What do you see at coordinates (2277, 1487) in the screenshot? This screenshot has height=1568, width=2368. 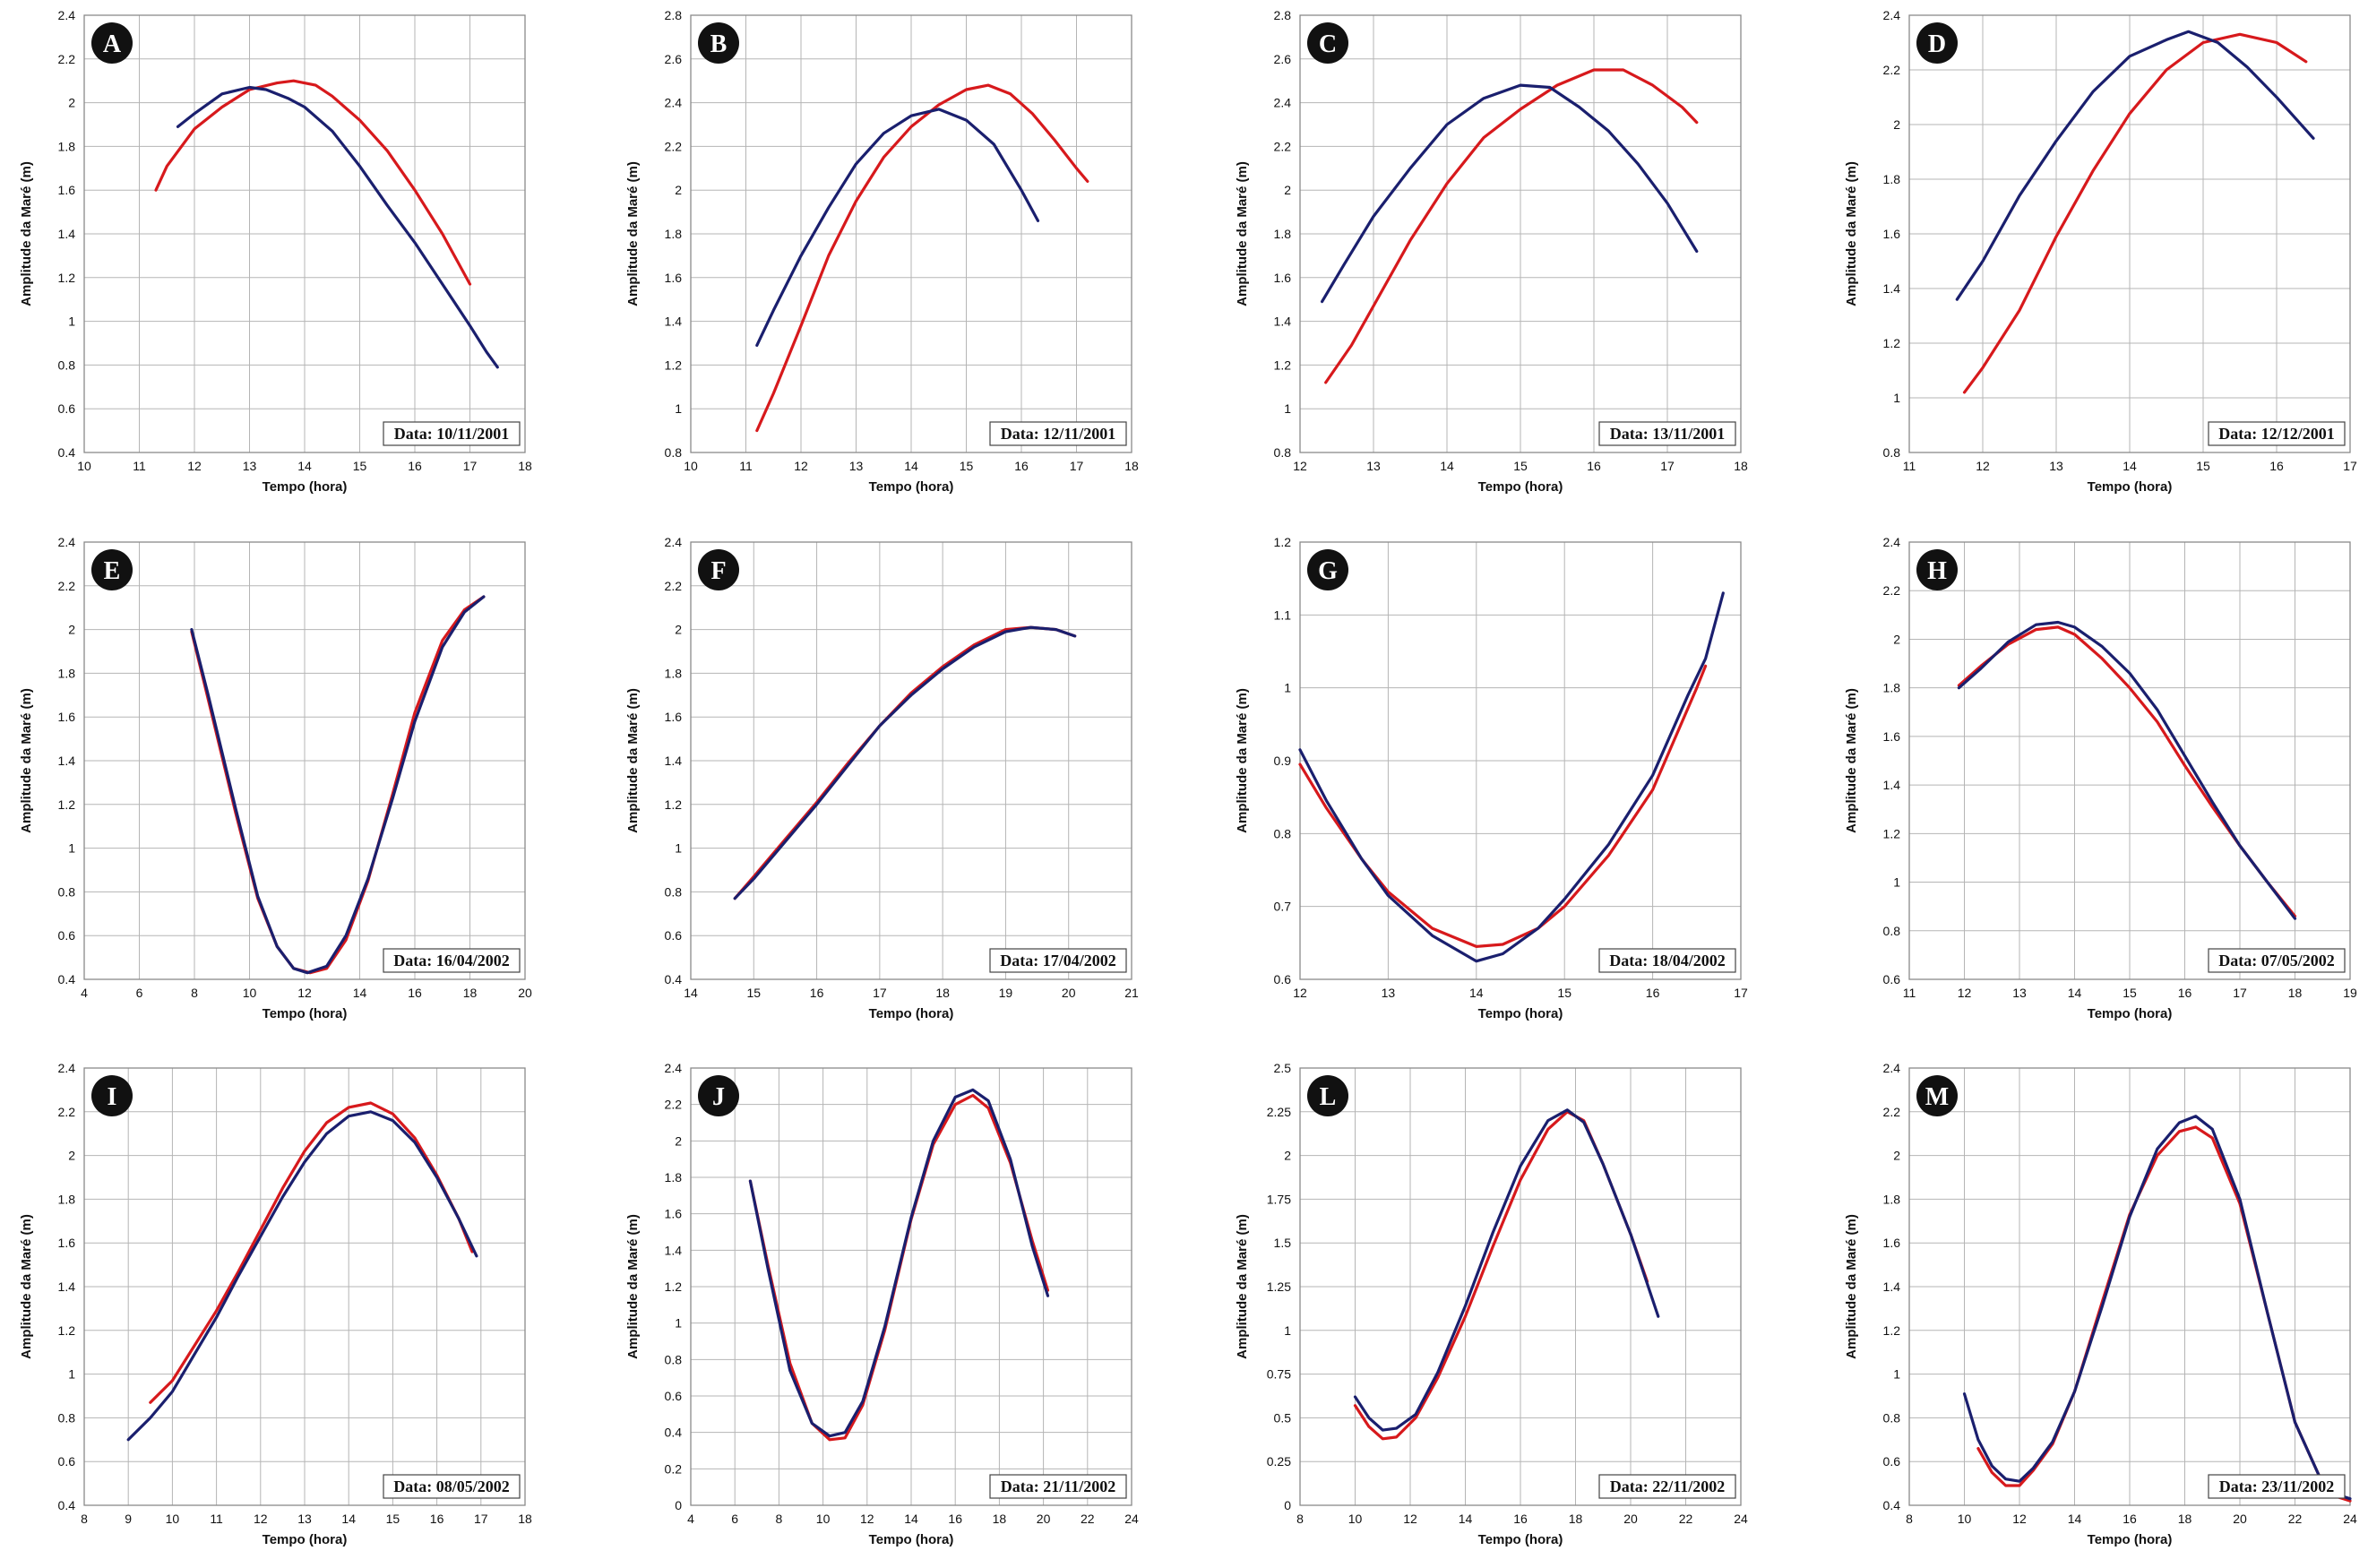 I see `date-label: Data: 23/11/2002` at bounding box center [2277, 1487].